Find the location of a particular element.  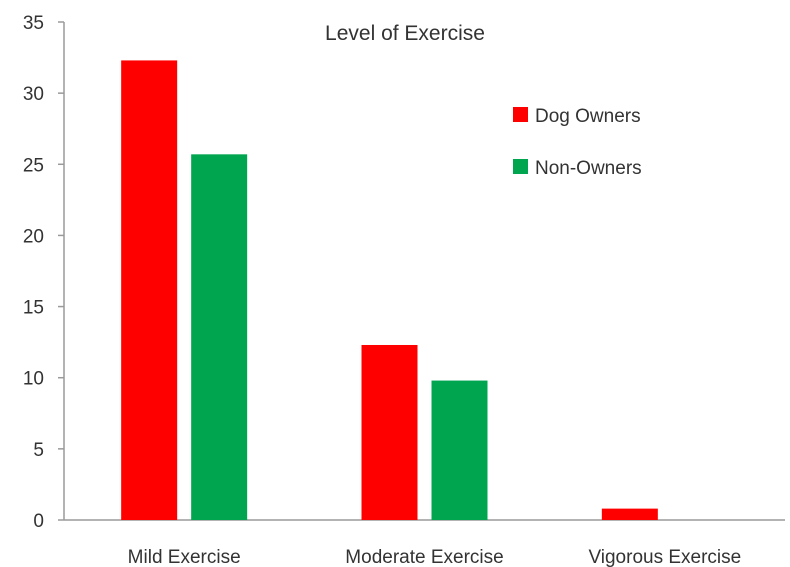

x-category-label: Mild Exercise is located at coordinates (184, 557).